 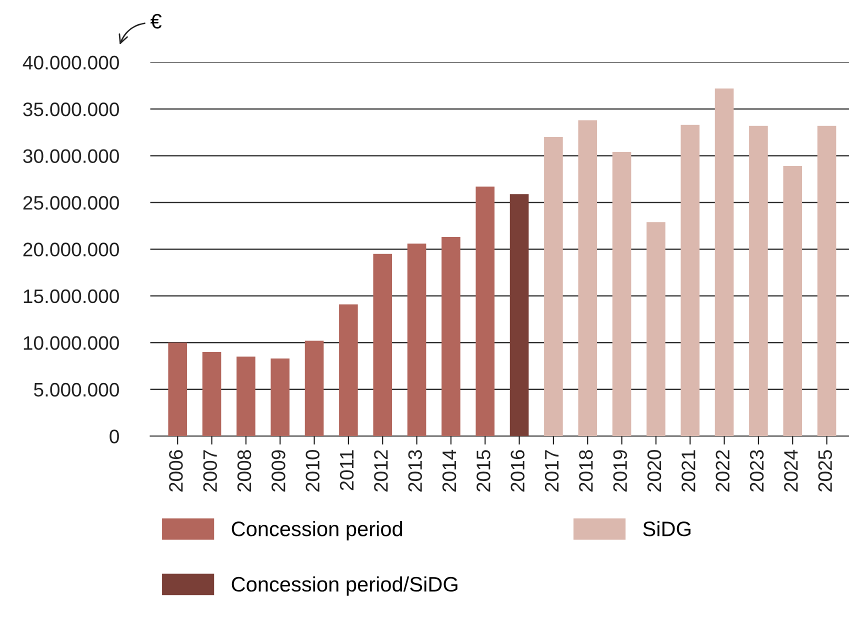 What do you see at coordinates (483, 471) in the screenshot?
I see `x-tick-label: 2015` at bounding box center [483, 471].